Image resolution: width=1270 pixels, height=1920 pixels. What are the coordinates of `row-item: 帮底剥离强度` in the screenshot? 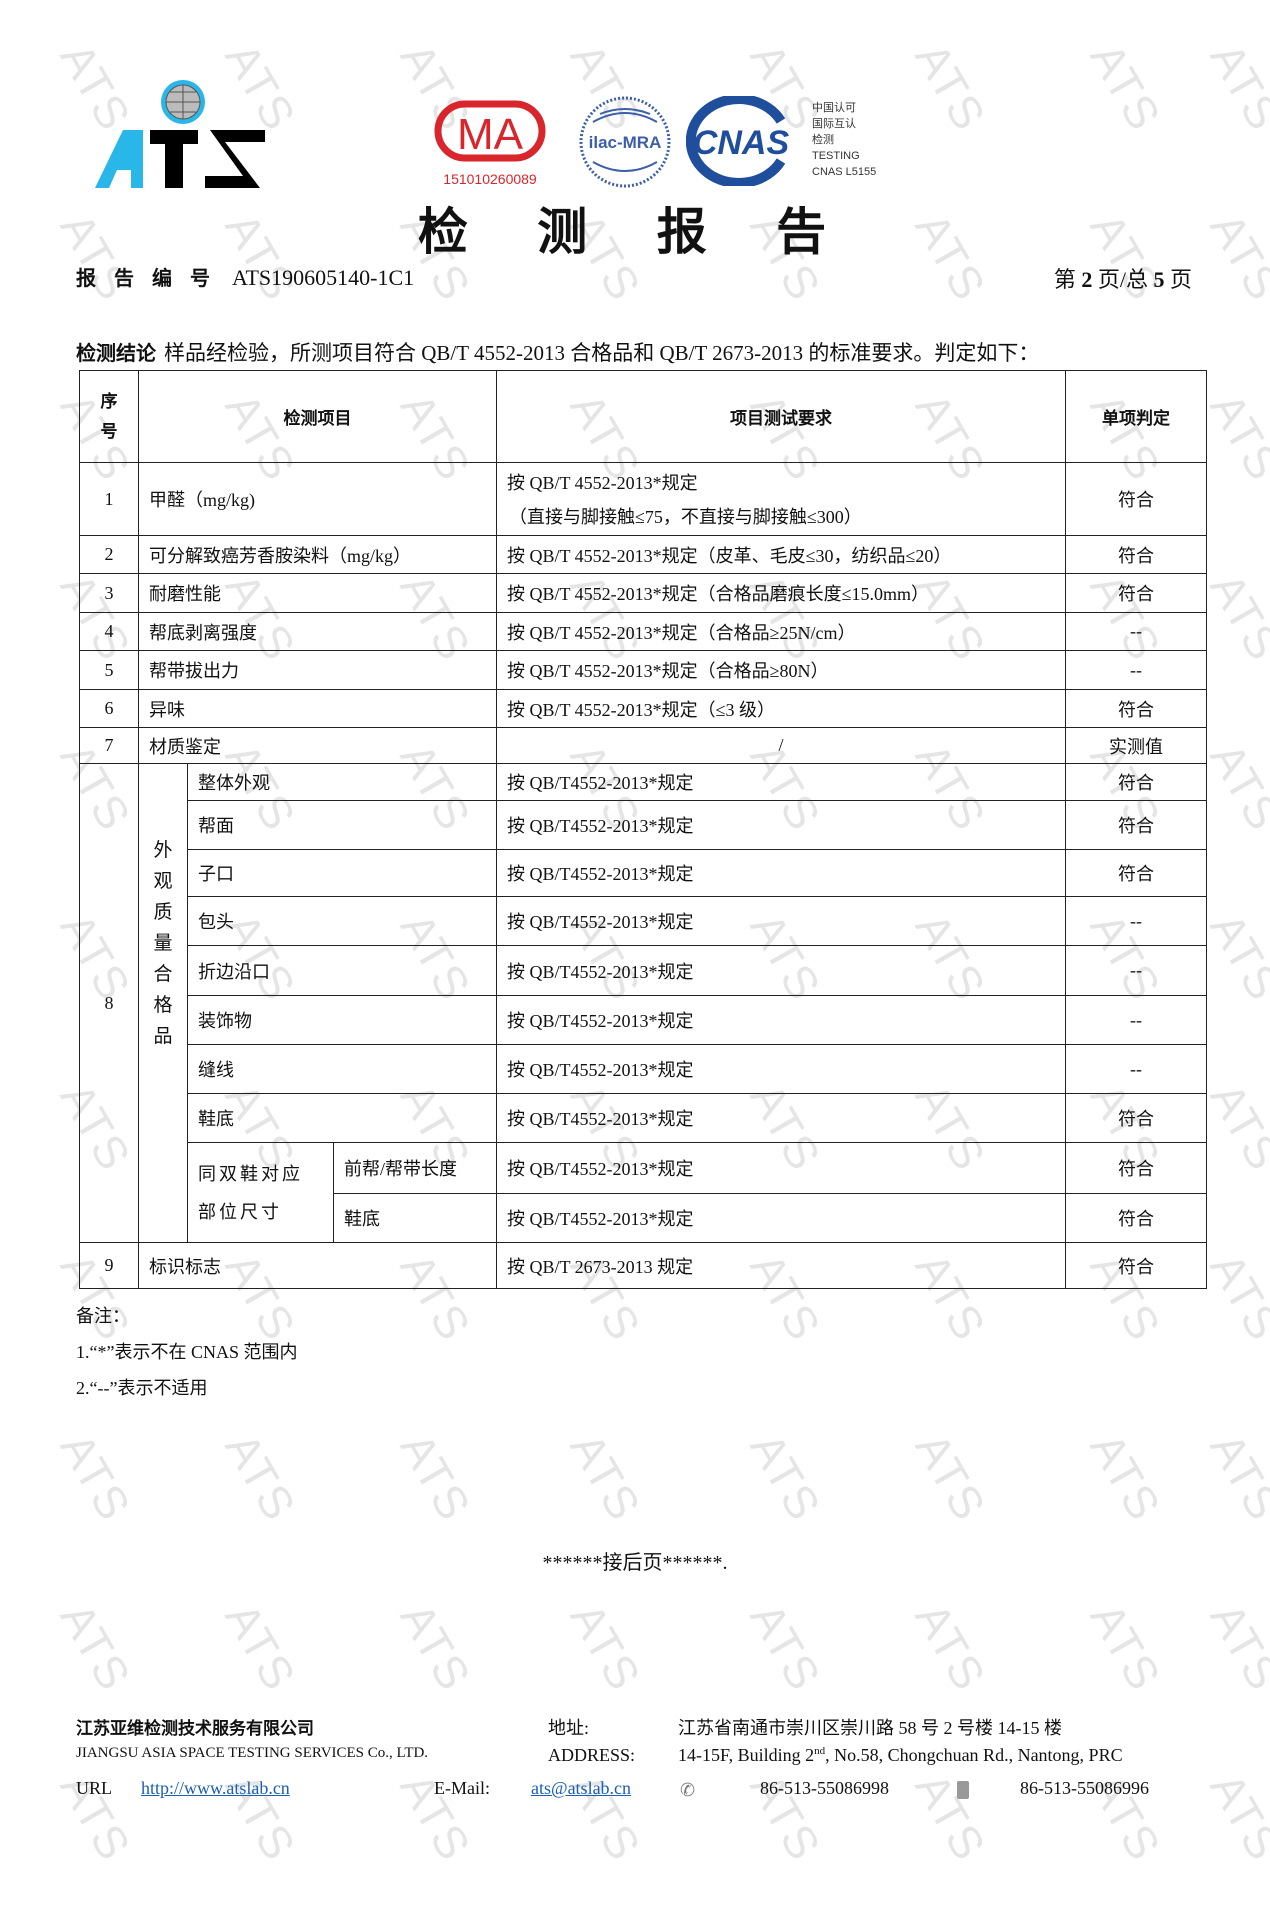 It's located at (317, 631).